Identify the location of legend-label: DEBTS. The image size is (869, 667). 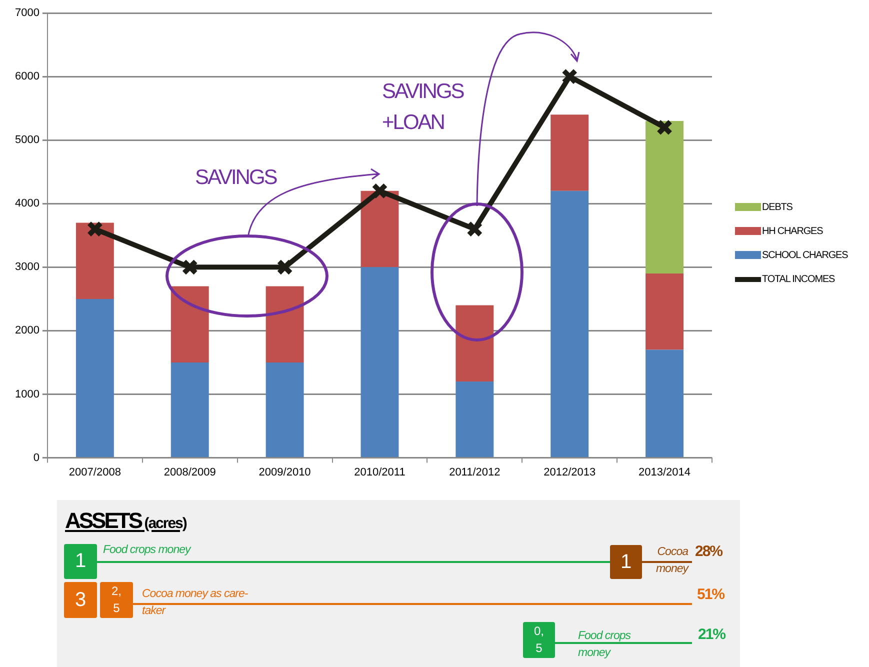
(777, 207).